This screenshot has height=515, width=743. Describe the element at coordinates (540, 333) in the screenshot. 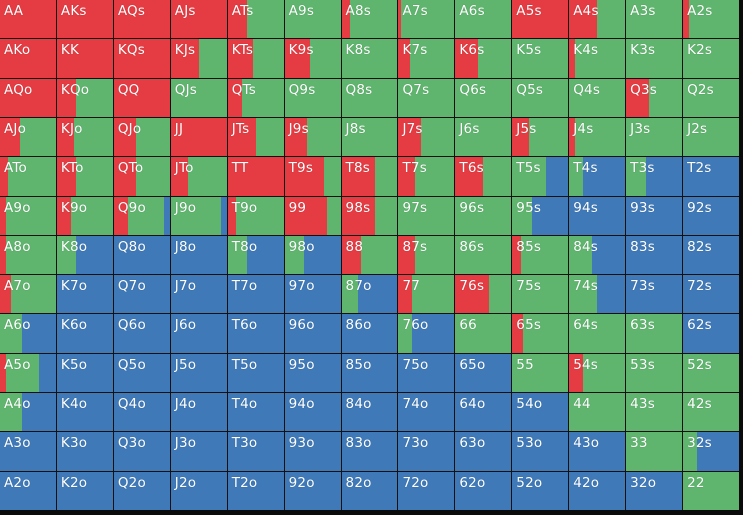

I see `hand-cell-65s: 65s` at that location.